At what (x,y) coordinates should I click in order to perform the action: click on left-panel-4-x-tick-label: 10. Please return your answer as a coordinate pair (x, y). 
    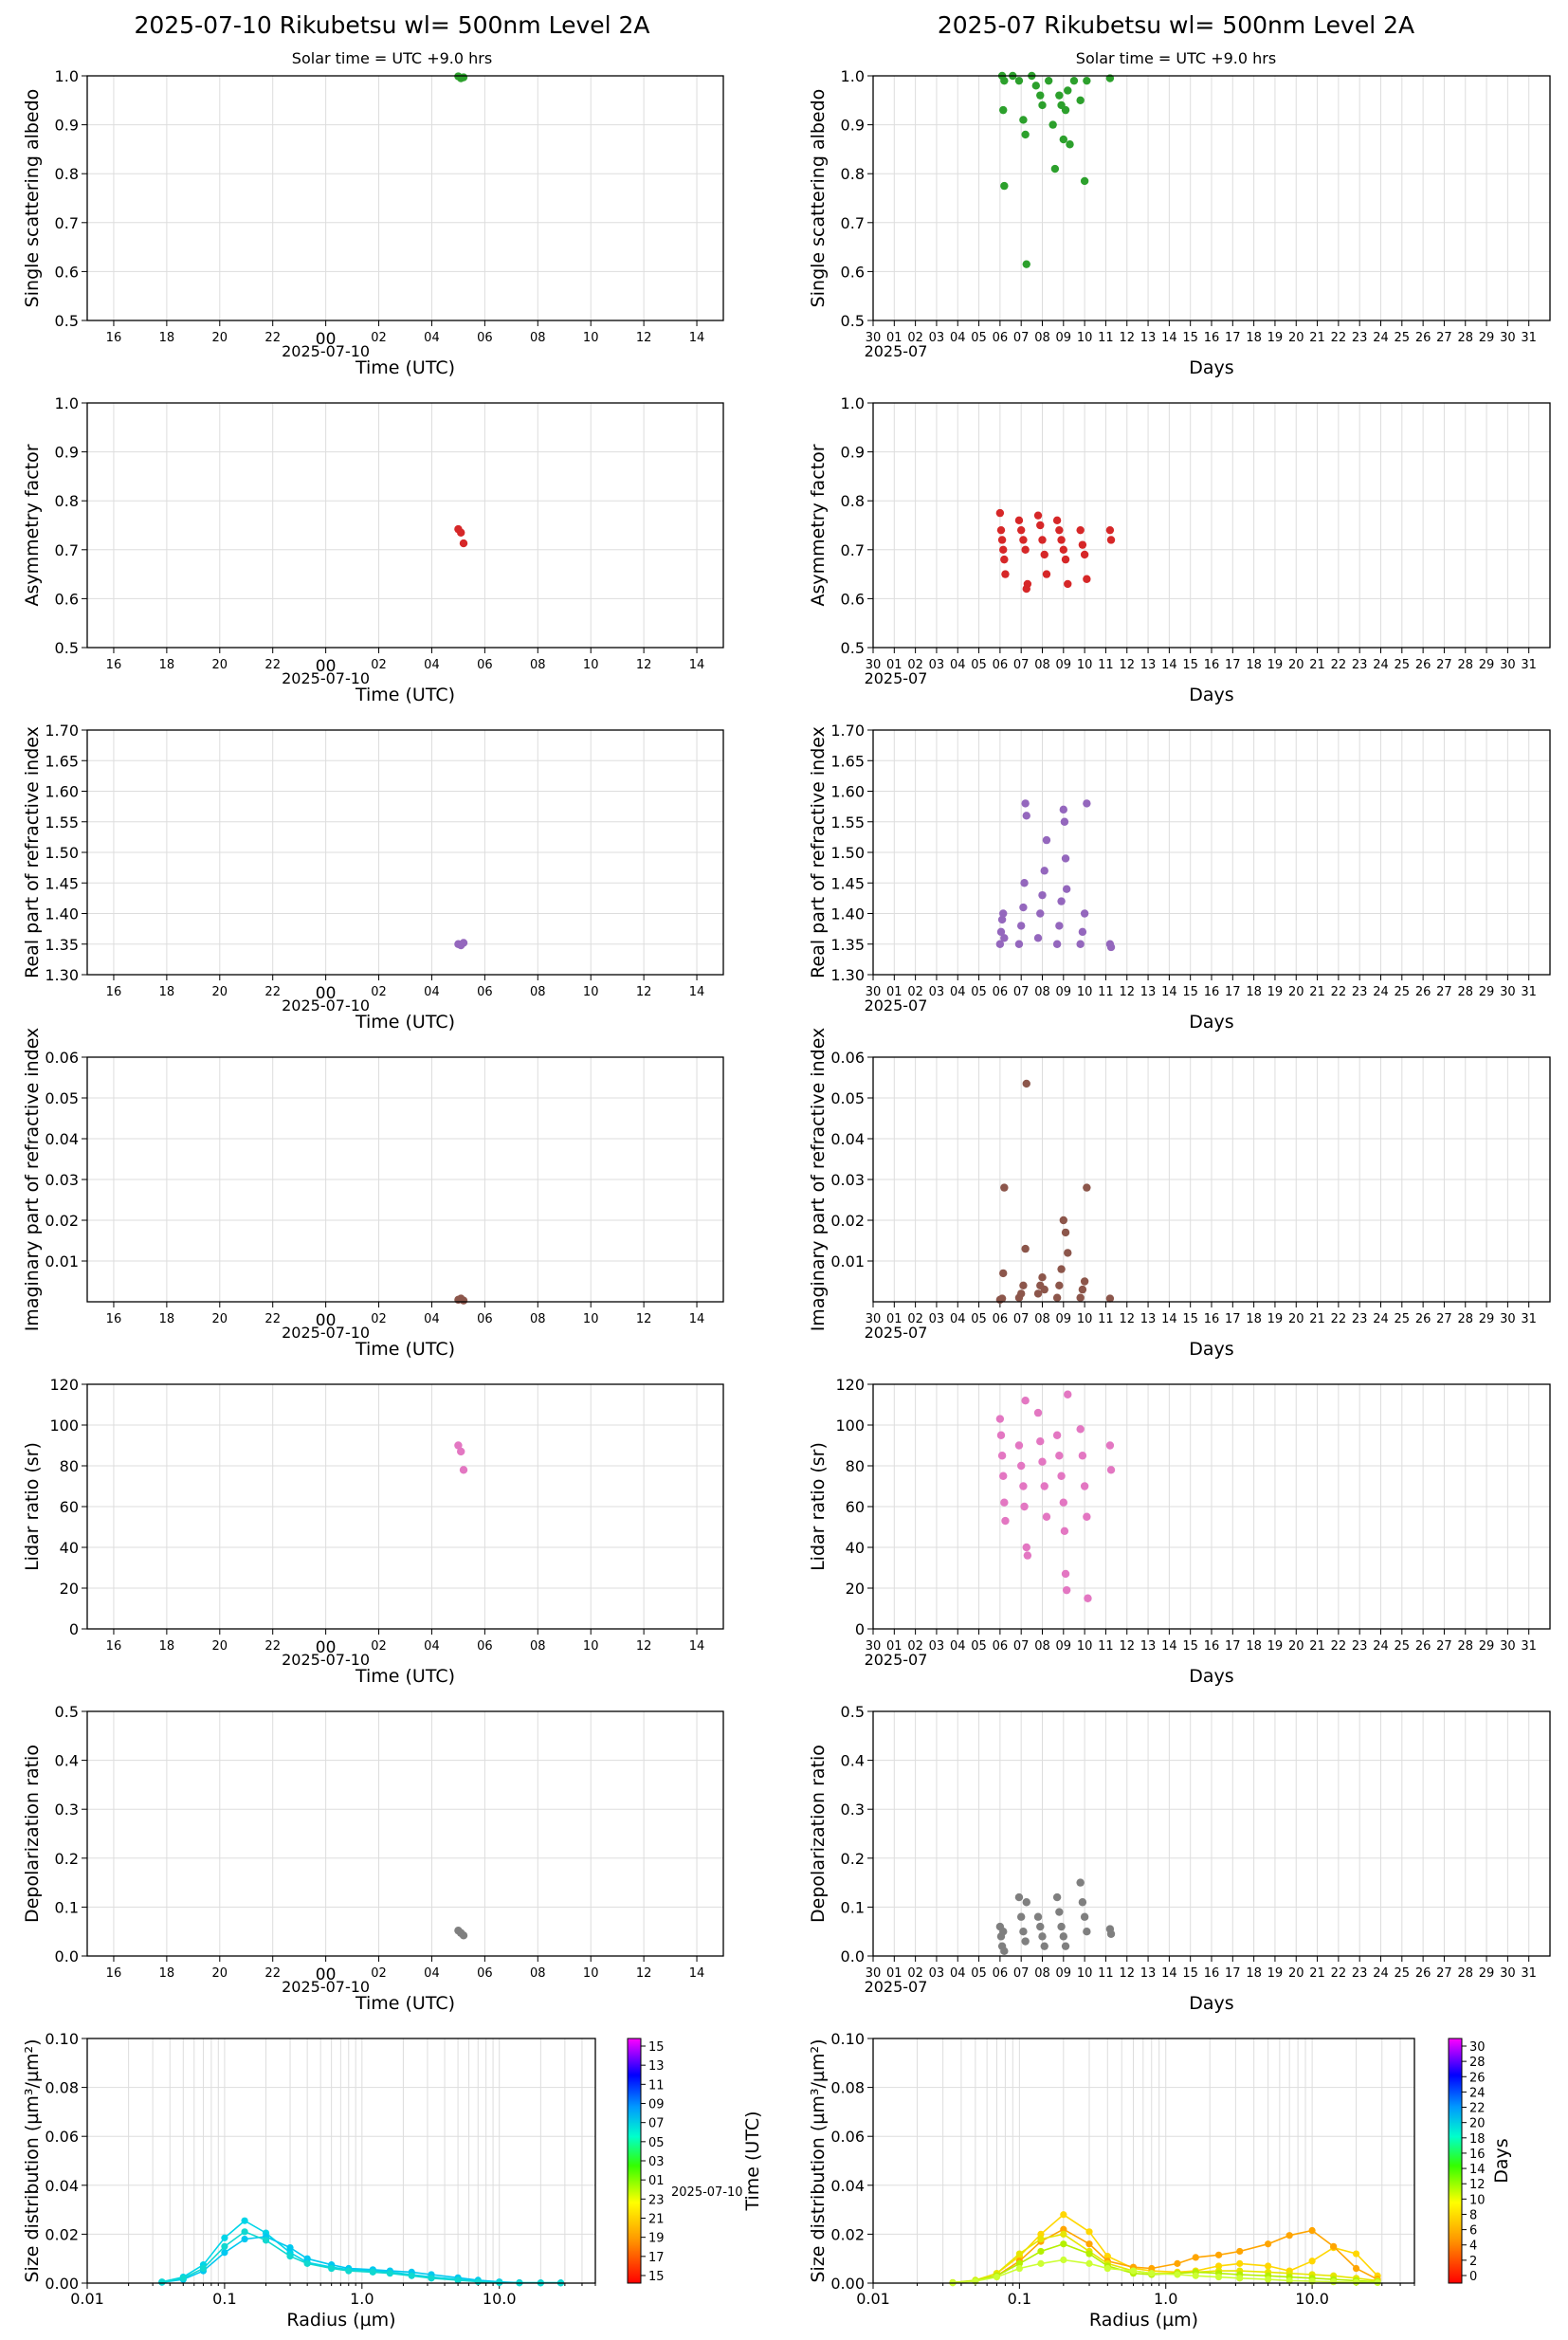
    Looking at the image, I should click on (591, 1319).